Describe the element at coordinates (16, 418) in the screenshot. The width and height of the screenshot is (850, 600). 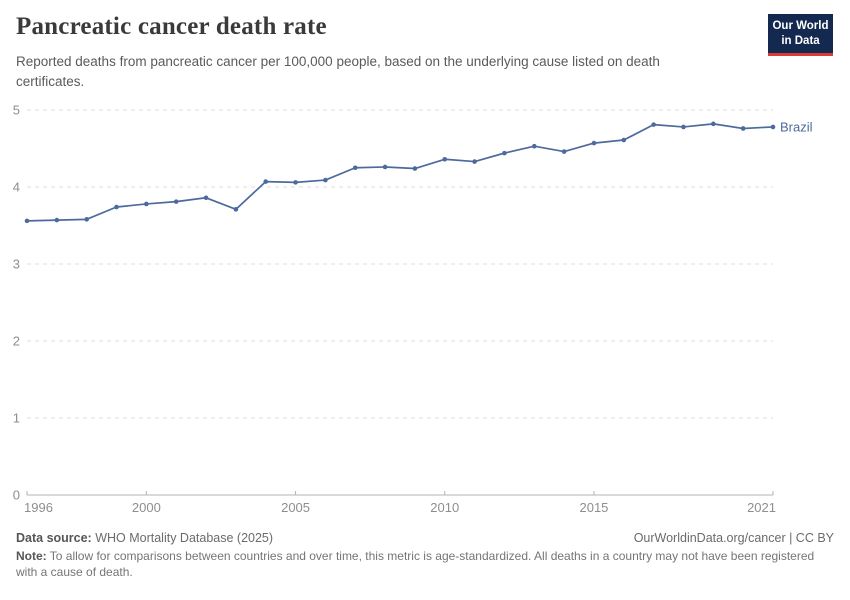
I see `y-axis-tick-label: 1` at that location.